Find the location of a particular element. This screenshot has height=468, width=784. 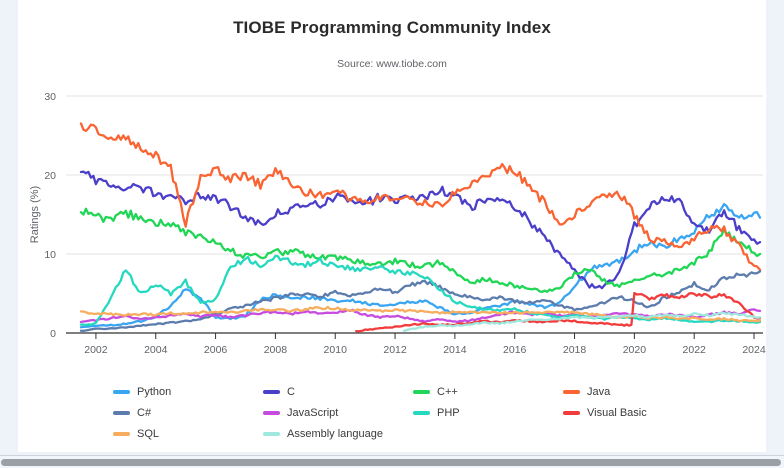

legend-item-label: PHP is located at coordinates (448, 412).